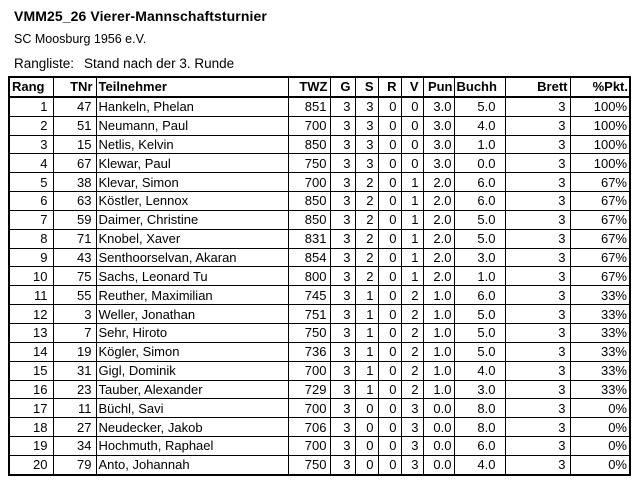 The height and width of the screenshot is (490, 637). What do you see at coordinates (438, 257) in the screenshot?
I see `table-cell: 2.0` at bounding box center [438, 257].